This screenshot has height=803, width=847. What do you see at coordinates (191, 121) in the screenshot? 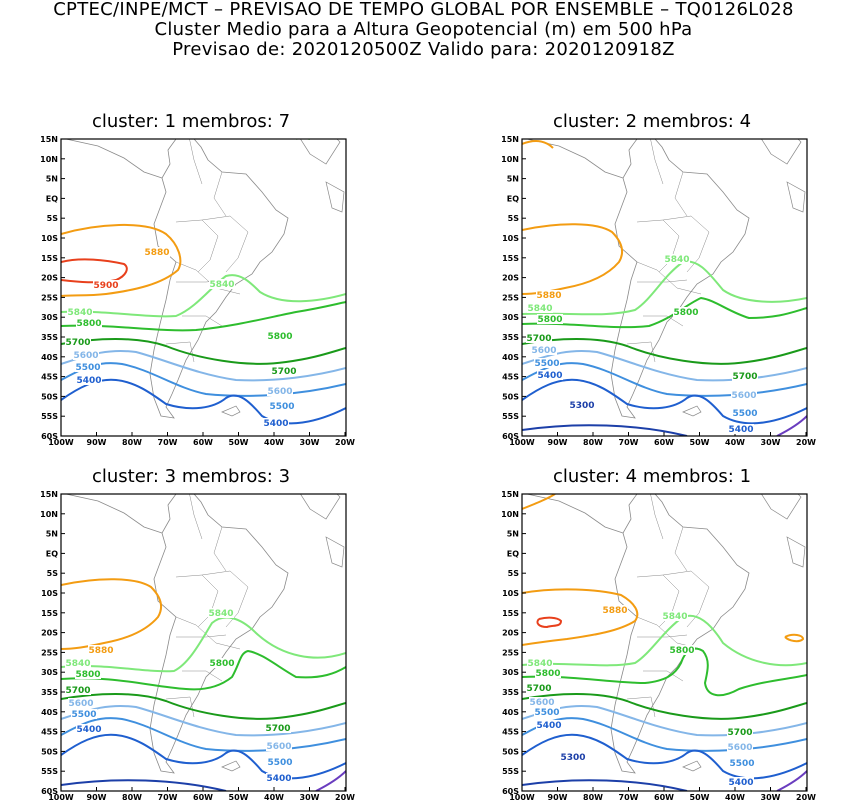
I see `panel-title: cluster: 1 membros: 7` at bounding box center [191, 121].